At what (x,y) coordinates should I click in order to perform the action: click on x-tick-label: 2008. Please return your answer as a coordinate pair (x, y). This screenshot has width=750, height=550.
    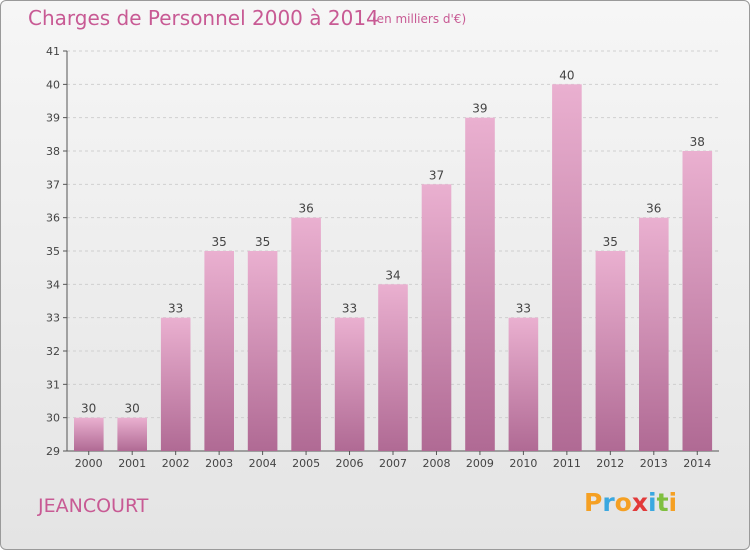
    Looking at the image, I should click on (437, 463).